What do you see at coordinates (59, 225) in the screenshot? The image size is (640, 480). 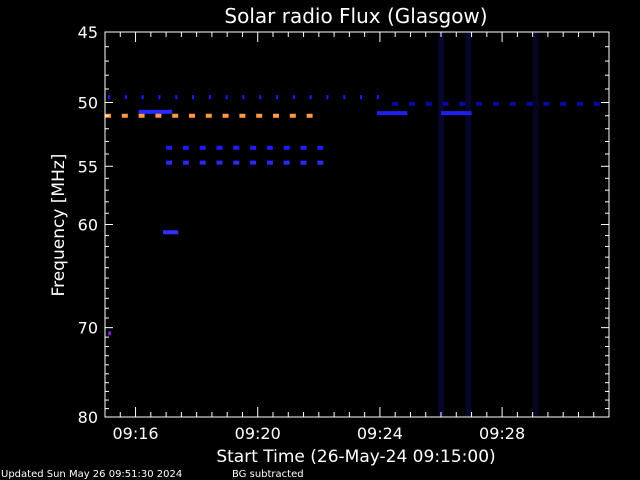 I see `y-axis-label: Frequency [MHz]` at bounding box center [59, 225].